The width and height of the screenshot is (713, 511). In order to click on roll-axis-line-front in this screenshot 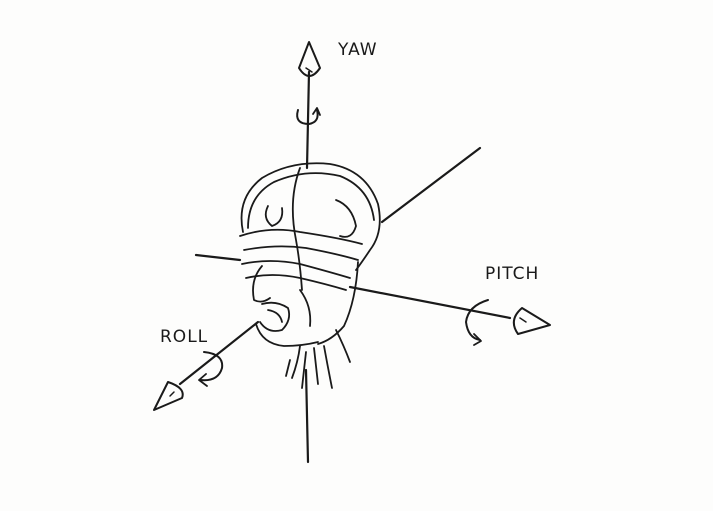, I will do `click(219, 353)`.